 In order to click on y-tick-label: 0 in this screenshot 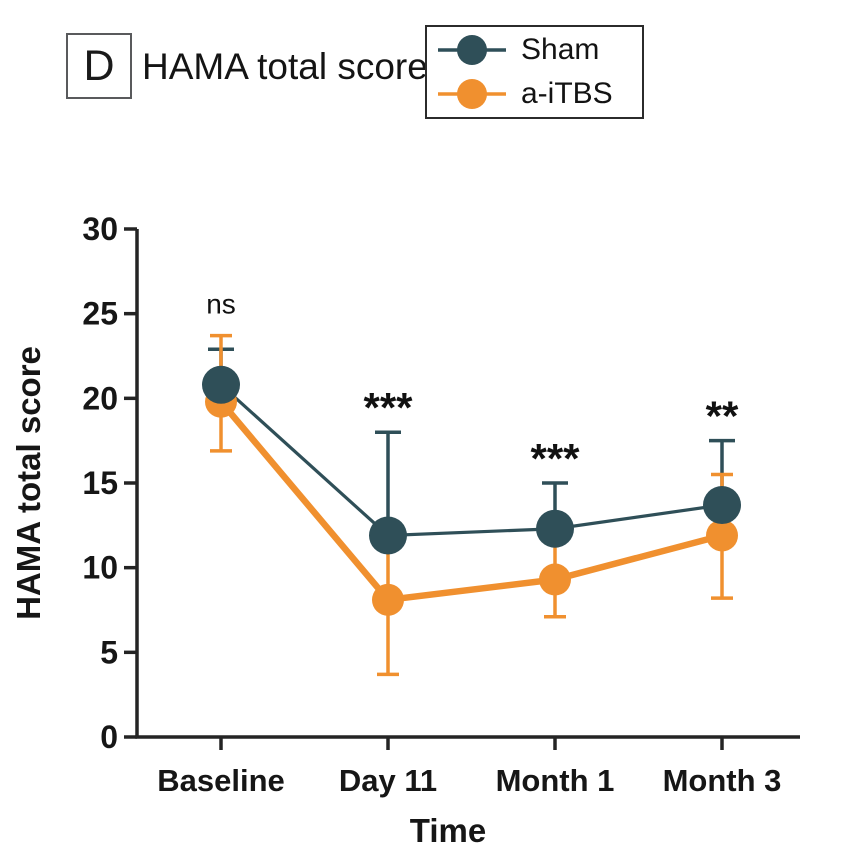, I will do `click(109, 737)`.